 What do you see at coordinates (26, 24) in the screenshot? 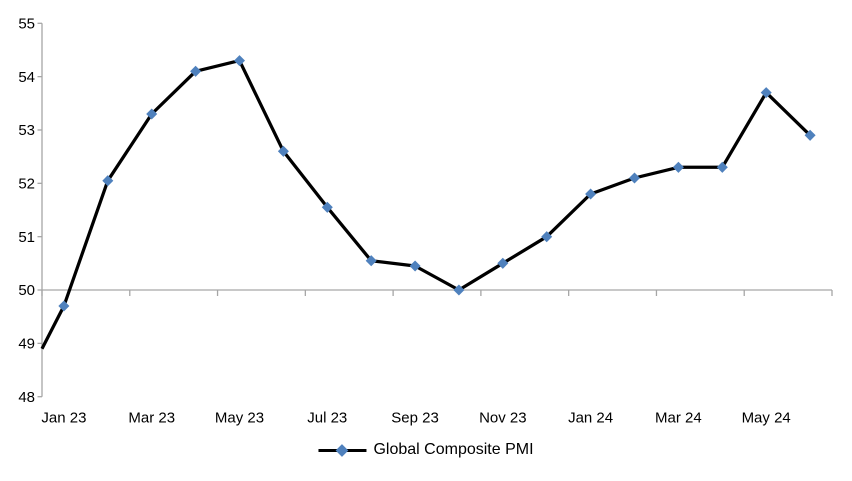
I see `y-axis-label: 55` at bounding box center [26, 24].